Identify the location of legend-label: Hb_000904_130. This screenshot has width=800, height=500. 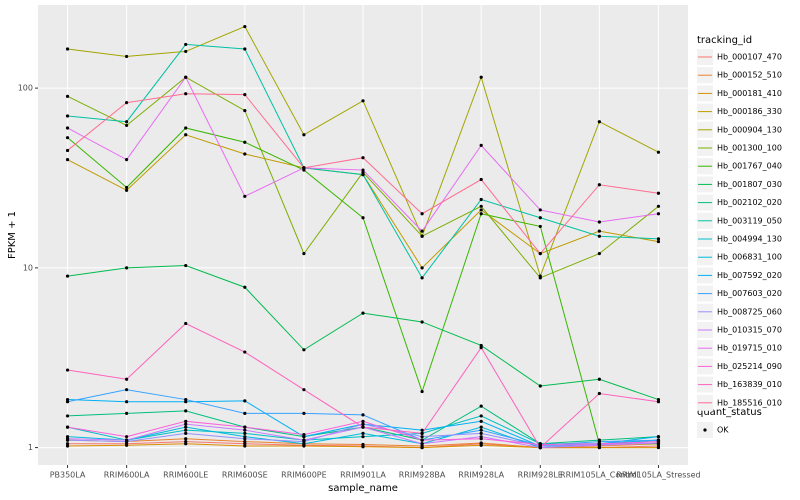
(749, 129).